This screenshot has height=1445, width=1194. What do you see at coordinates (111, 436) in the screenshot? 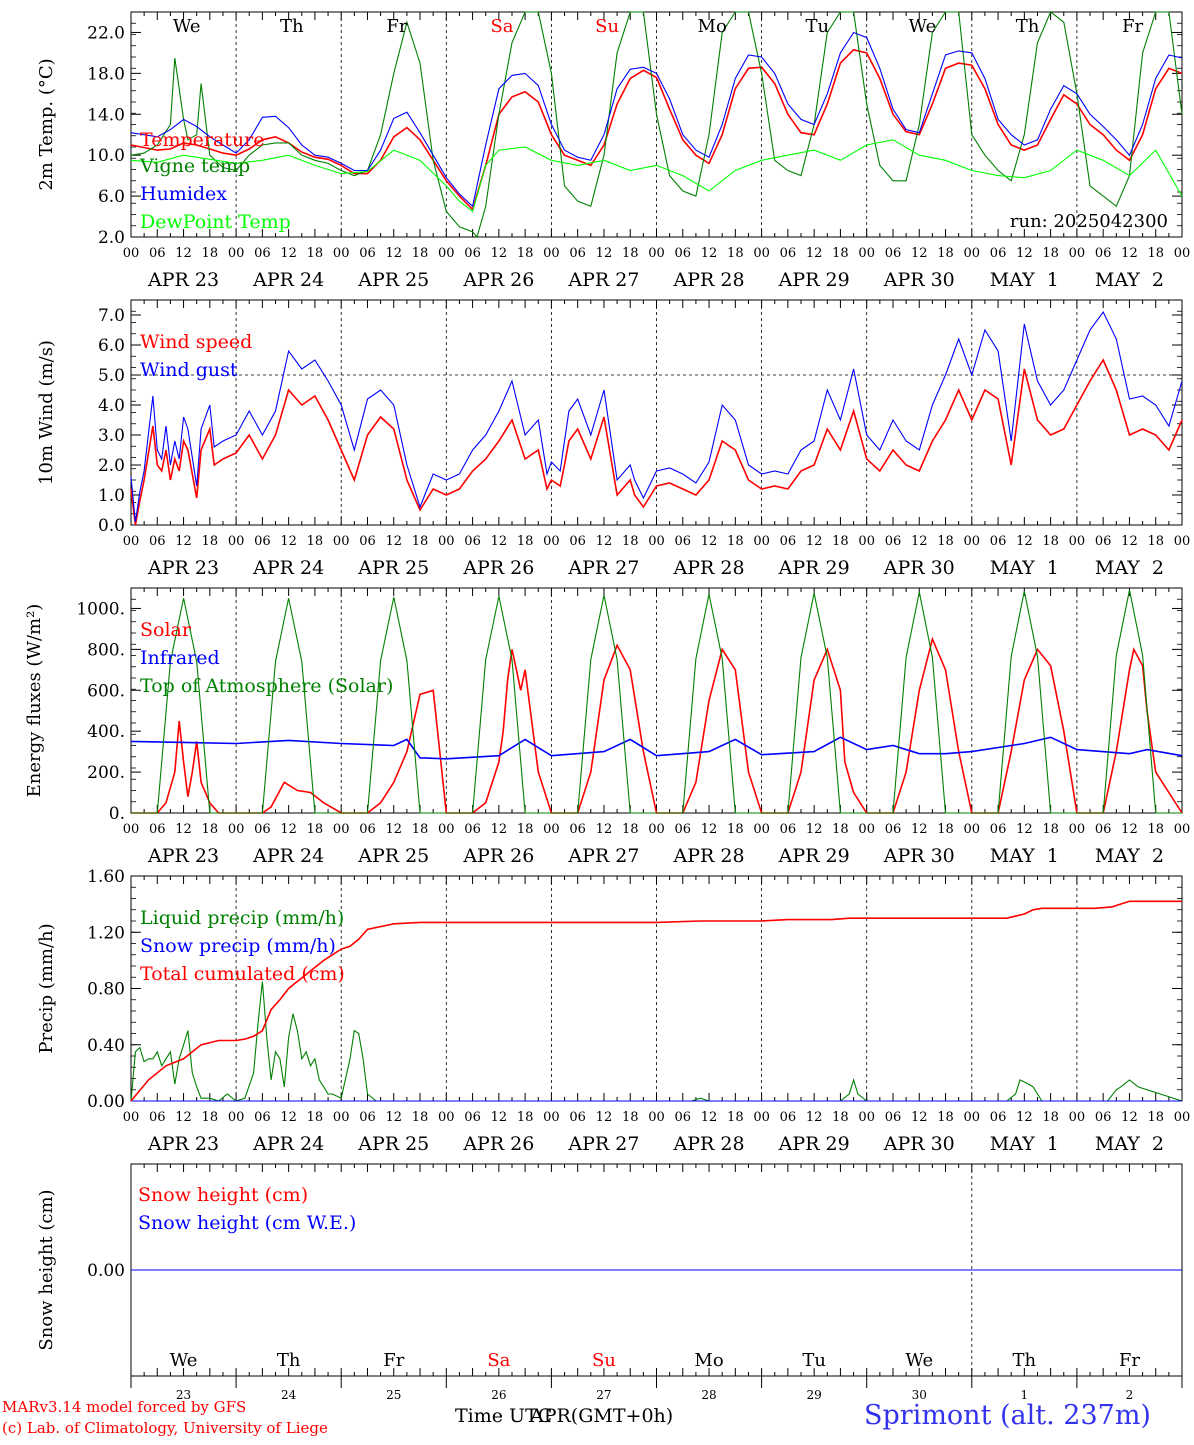
I see `y-tick-label: 3.0` at bounding box center [111, 436].